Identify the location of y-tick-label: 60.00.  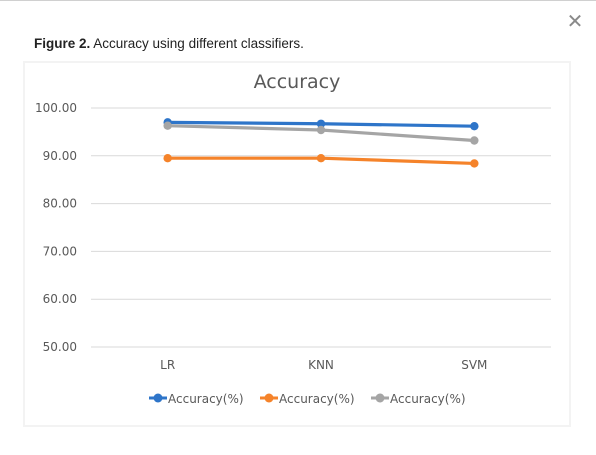
(60, 299).